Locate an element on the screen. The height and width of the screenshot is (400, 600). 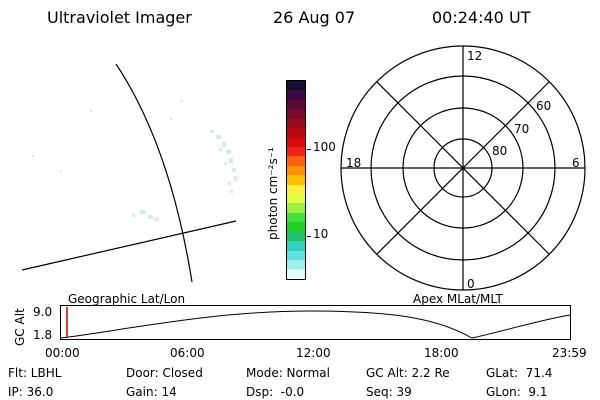
timeline-frame is located at coordinates (315, 322).